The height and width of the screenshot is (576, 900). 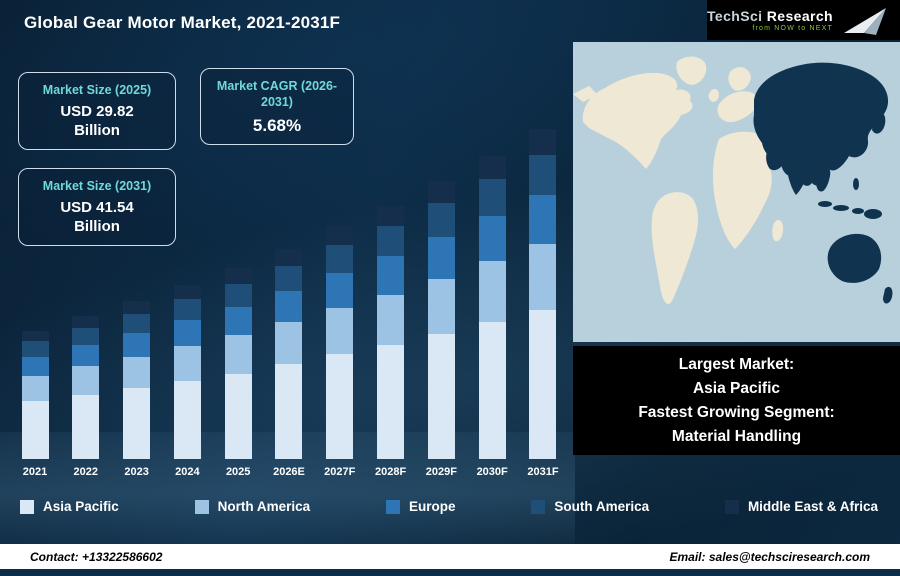 I want to click on islands-indonesia-highlight, so click(x=841, y=208).